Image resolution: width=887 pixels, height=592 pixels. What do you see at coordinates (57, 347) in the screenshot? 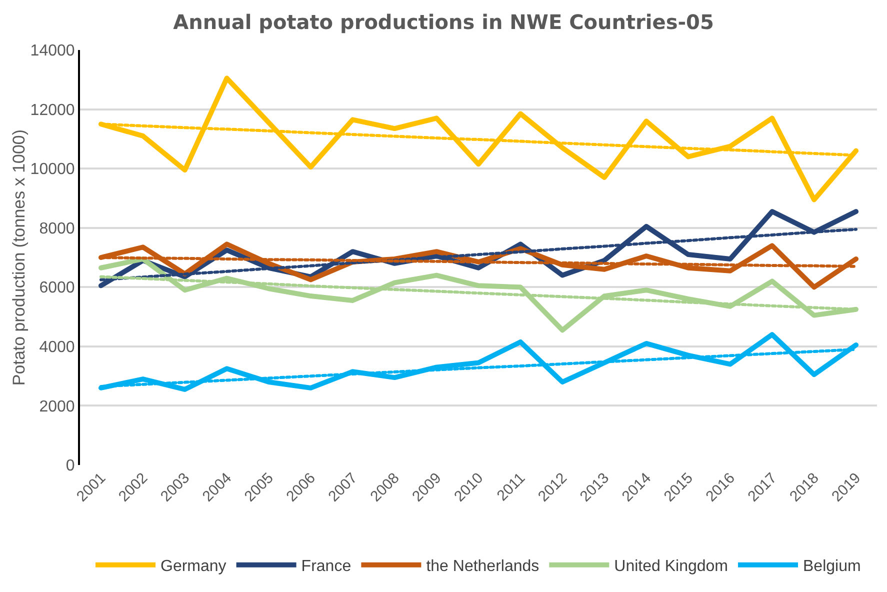
I see `y-tick-label: 4000` at bounding box center [57, 347].